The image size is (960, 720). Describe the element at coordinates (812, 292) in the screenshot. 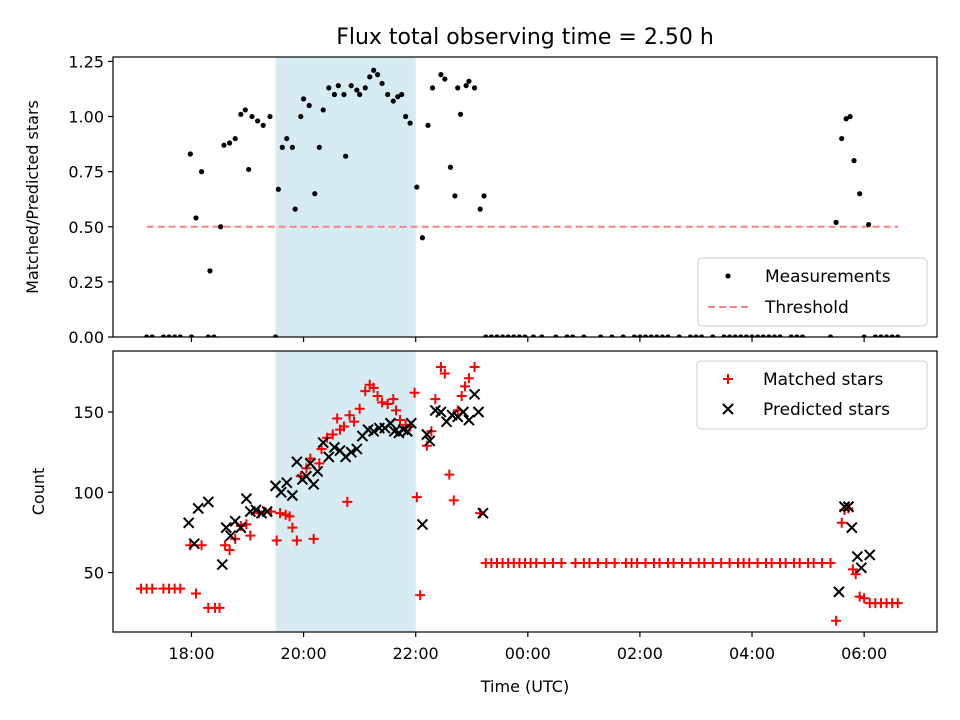

I see `legend: Measurements Threshold` at that location.